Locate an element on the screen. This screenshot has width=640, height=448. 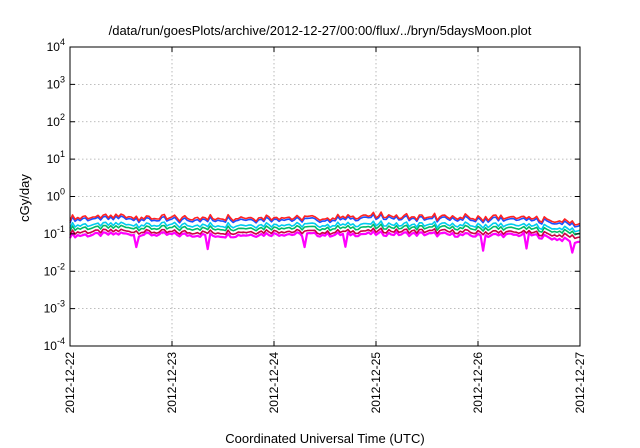
x-tick-label: 2012-12-25 is located at coordinates (376, 383).